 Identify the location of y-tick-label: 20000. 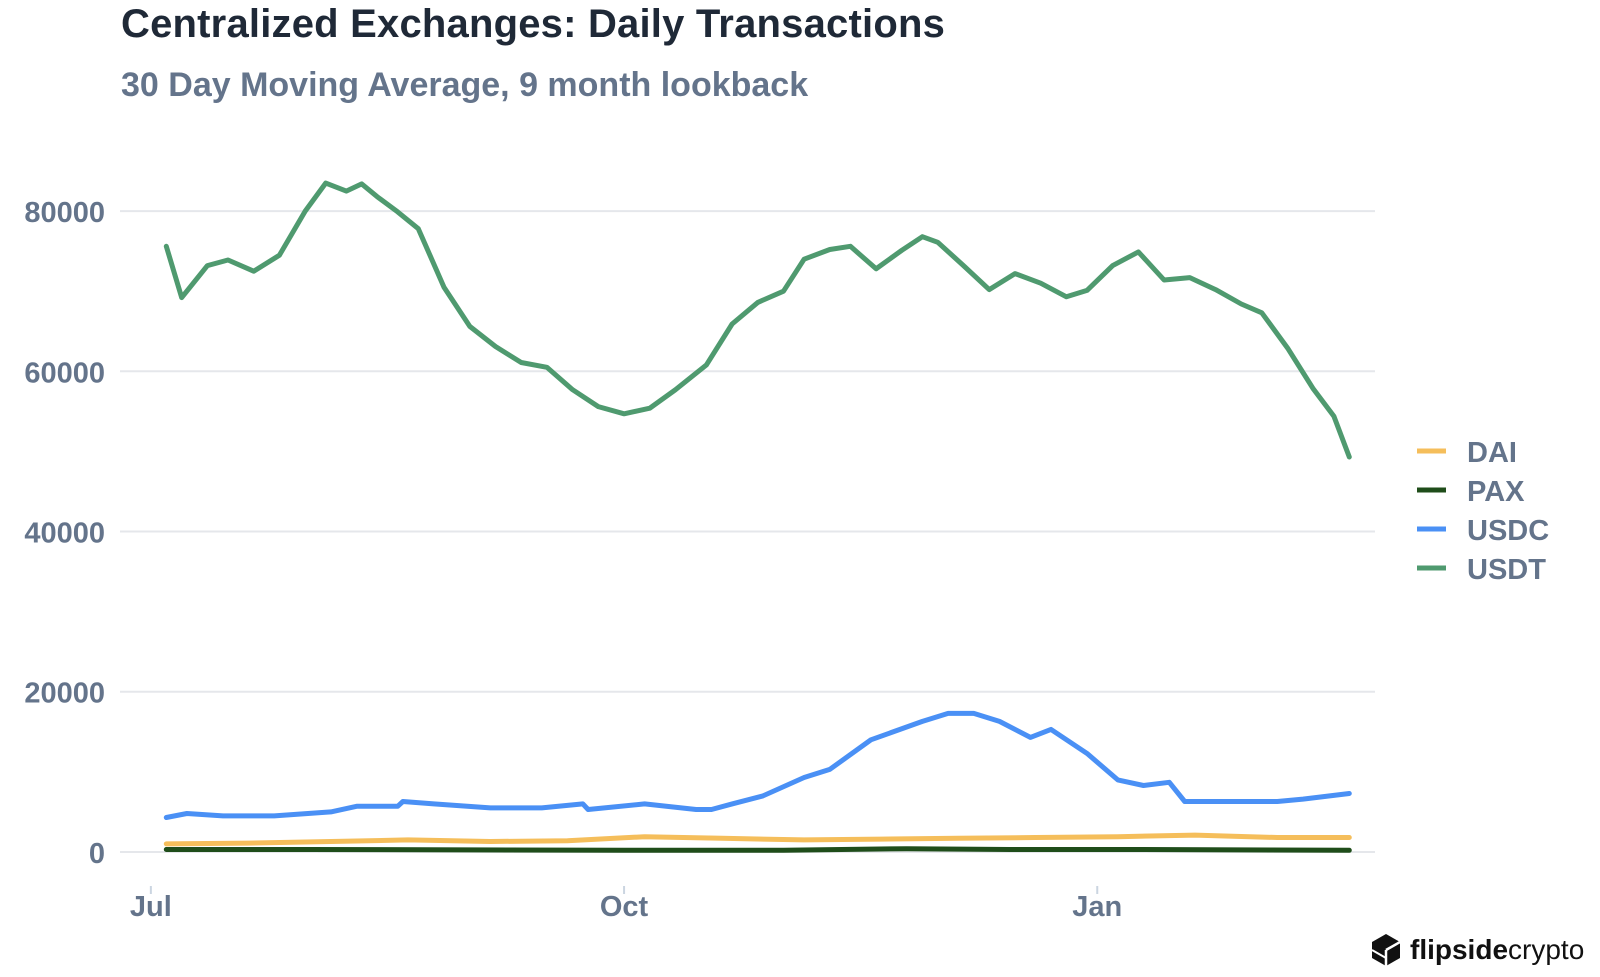
(64, 694).